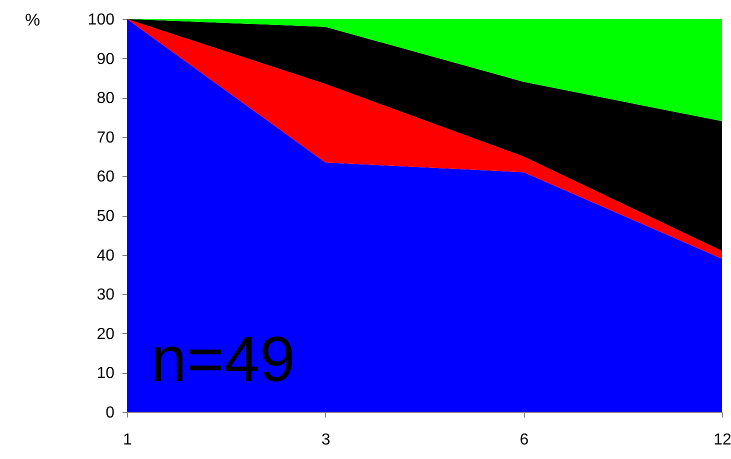 This screenshot has height=459, width=731. What do you see at coordinates (105, 295) in the screenshot?
I see `y-tick-label: 30` at bounding box center [105, 295].